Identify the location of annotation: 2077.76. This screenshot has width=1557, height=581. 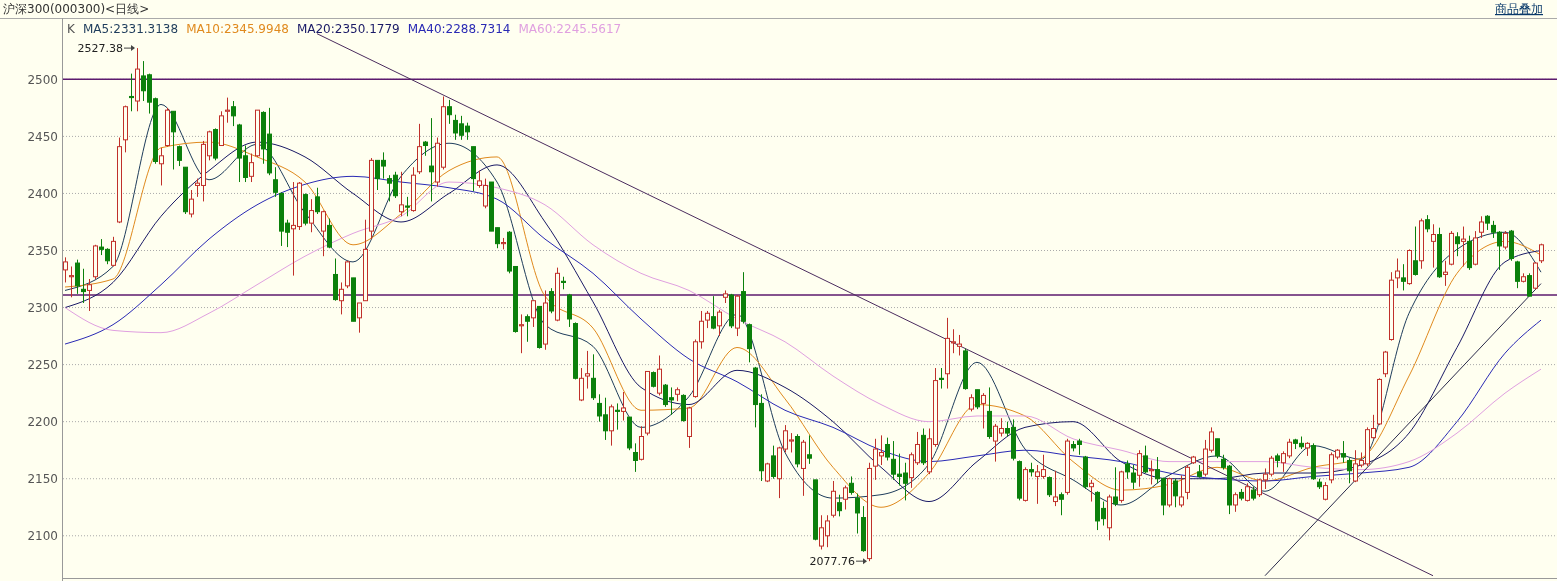
(832, 562).